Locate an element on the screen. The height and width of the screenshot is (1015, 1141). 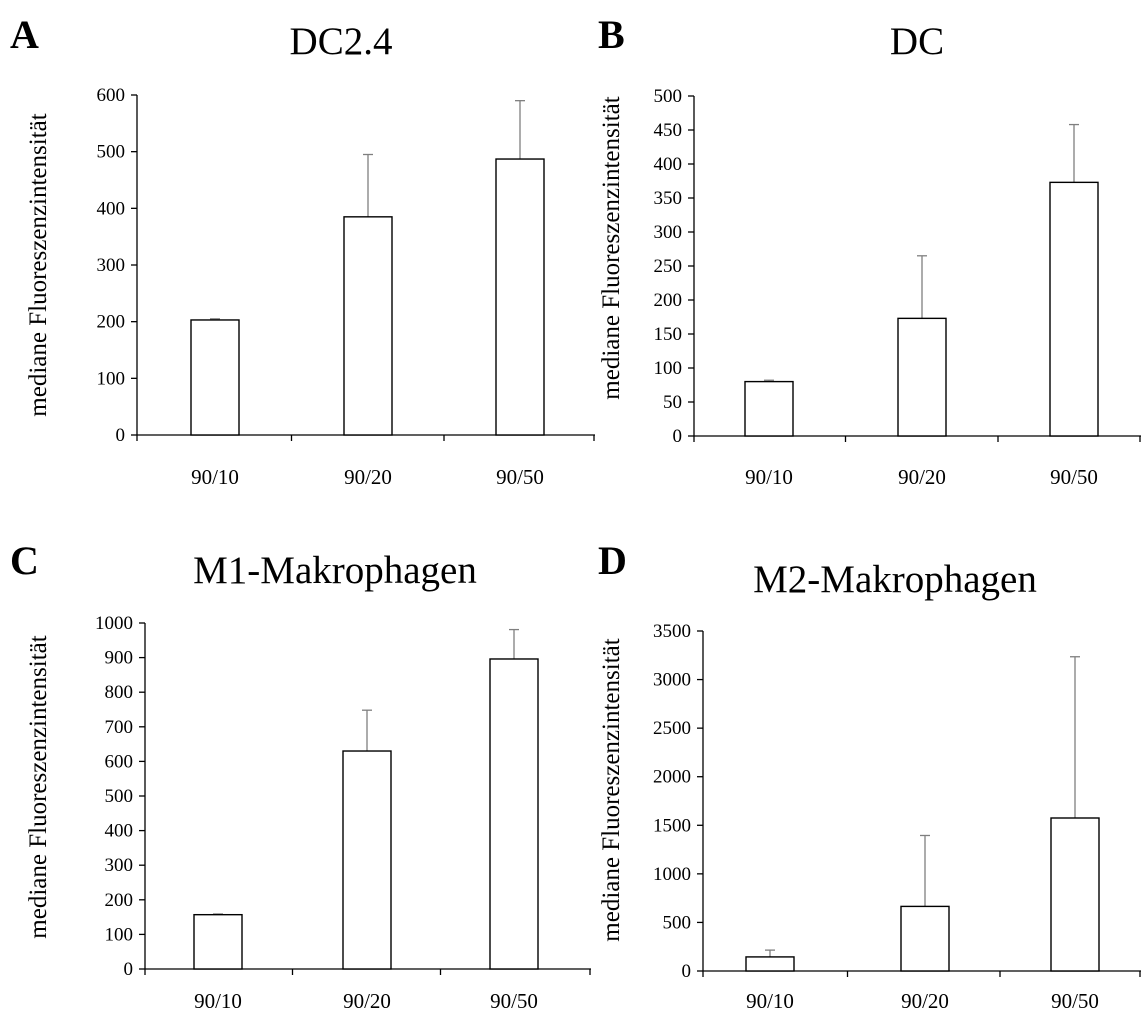
y-tick-label: 3000 is located at coordinates (672, 680).